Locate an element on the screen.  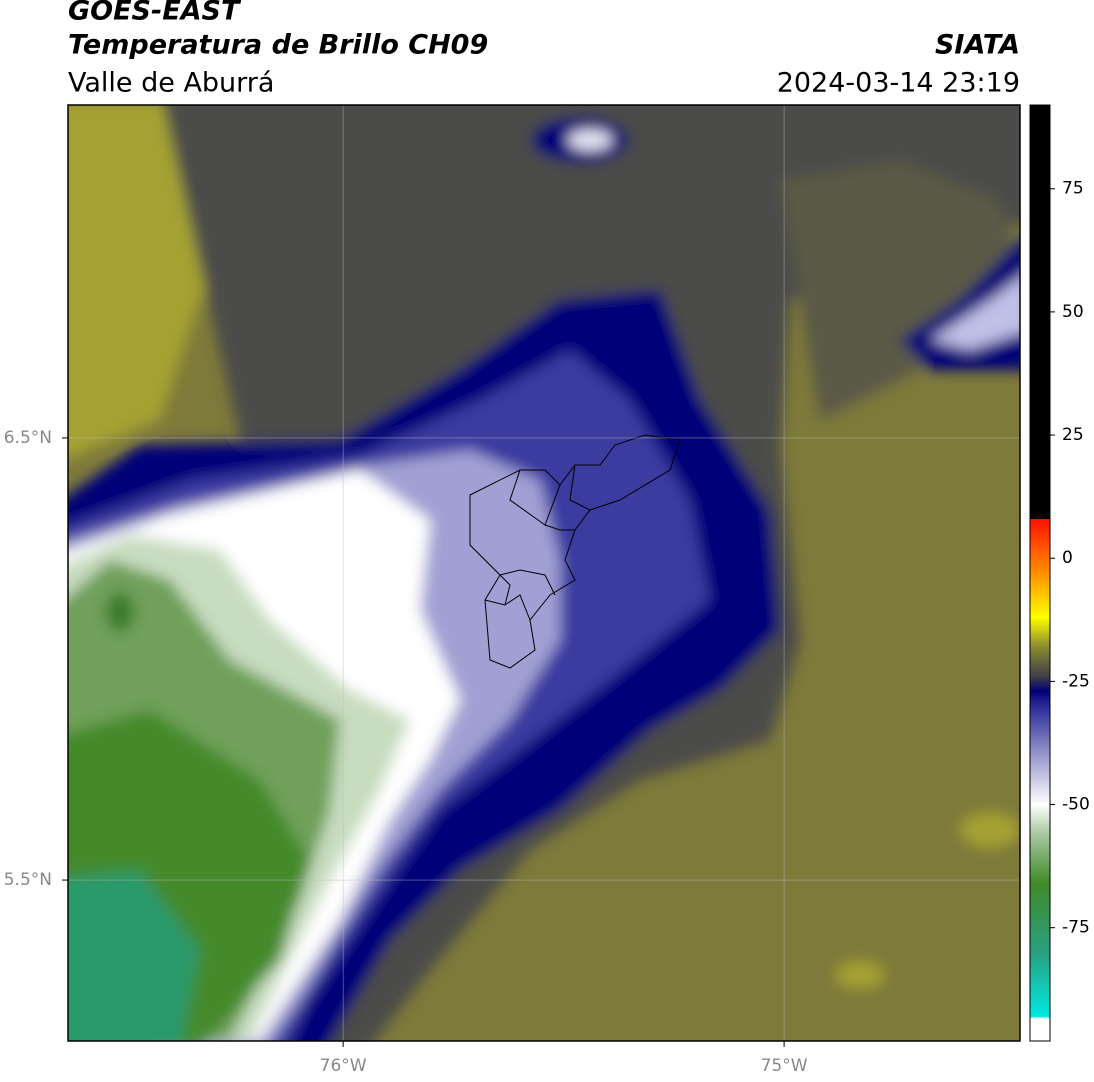
source: SIATA is located at coordinates (977, 45).